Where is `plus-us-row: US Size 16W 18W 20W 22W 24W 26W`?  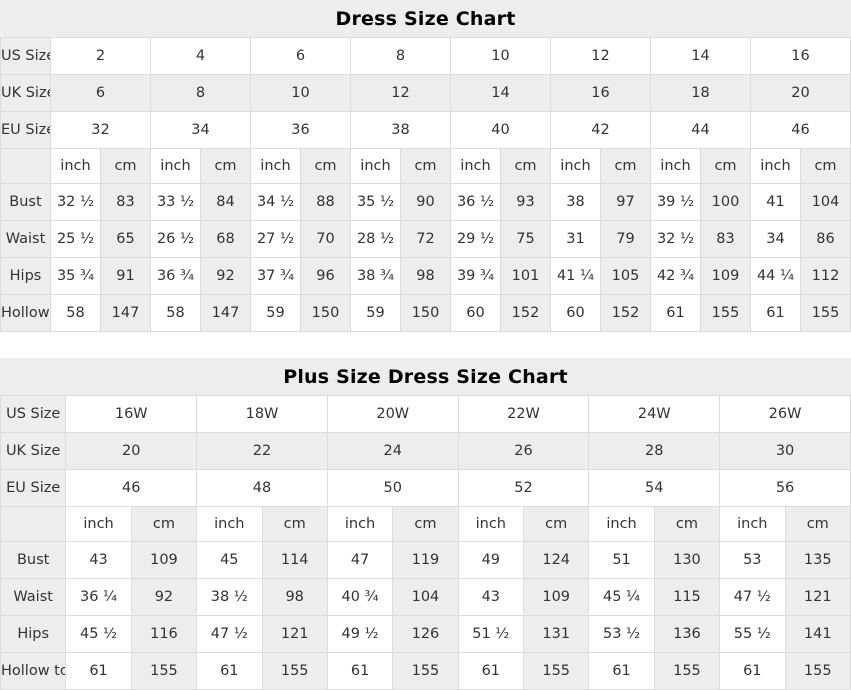 plus-us-row: US Size 16W 18W 20W 22W 24W 26W is located at coordinates (425, 414).